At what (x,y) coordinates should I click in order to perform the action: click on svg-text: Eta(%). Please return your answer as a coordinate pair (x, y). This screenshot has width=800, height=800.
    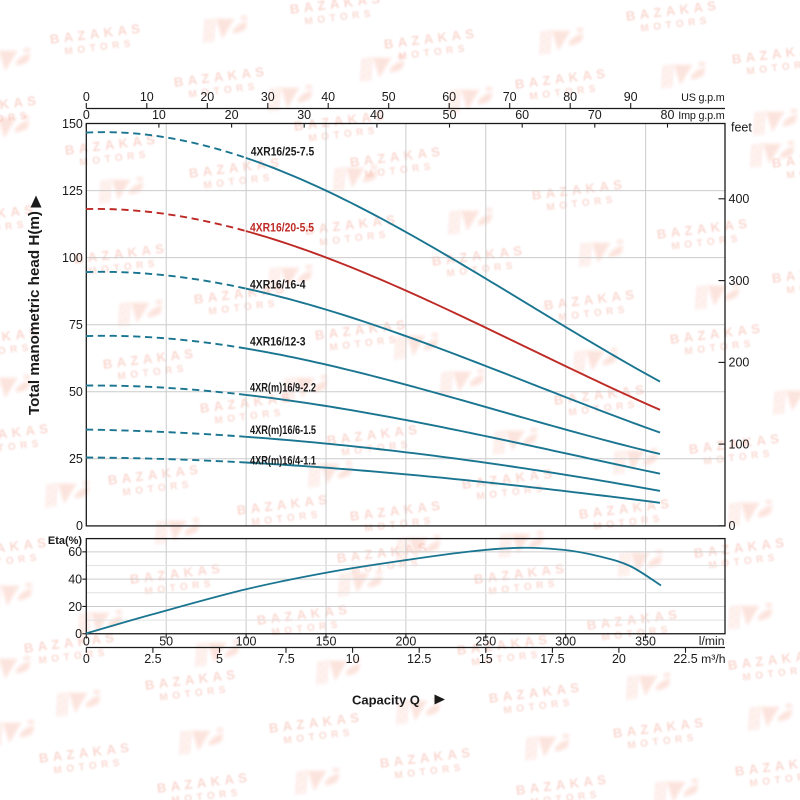
    Looking at the image, I should click on (65, 541).